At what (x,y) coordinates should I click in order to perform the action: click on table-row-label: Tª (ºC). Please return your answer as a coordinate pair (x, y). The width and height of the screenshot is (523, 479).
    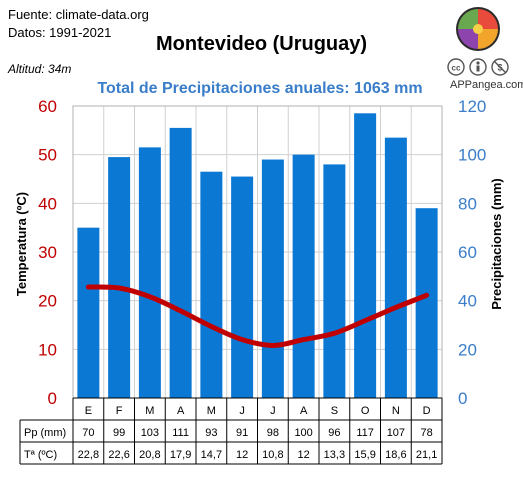
    Looking at the image, I should click on (40, 455).